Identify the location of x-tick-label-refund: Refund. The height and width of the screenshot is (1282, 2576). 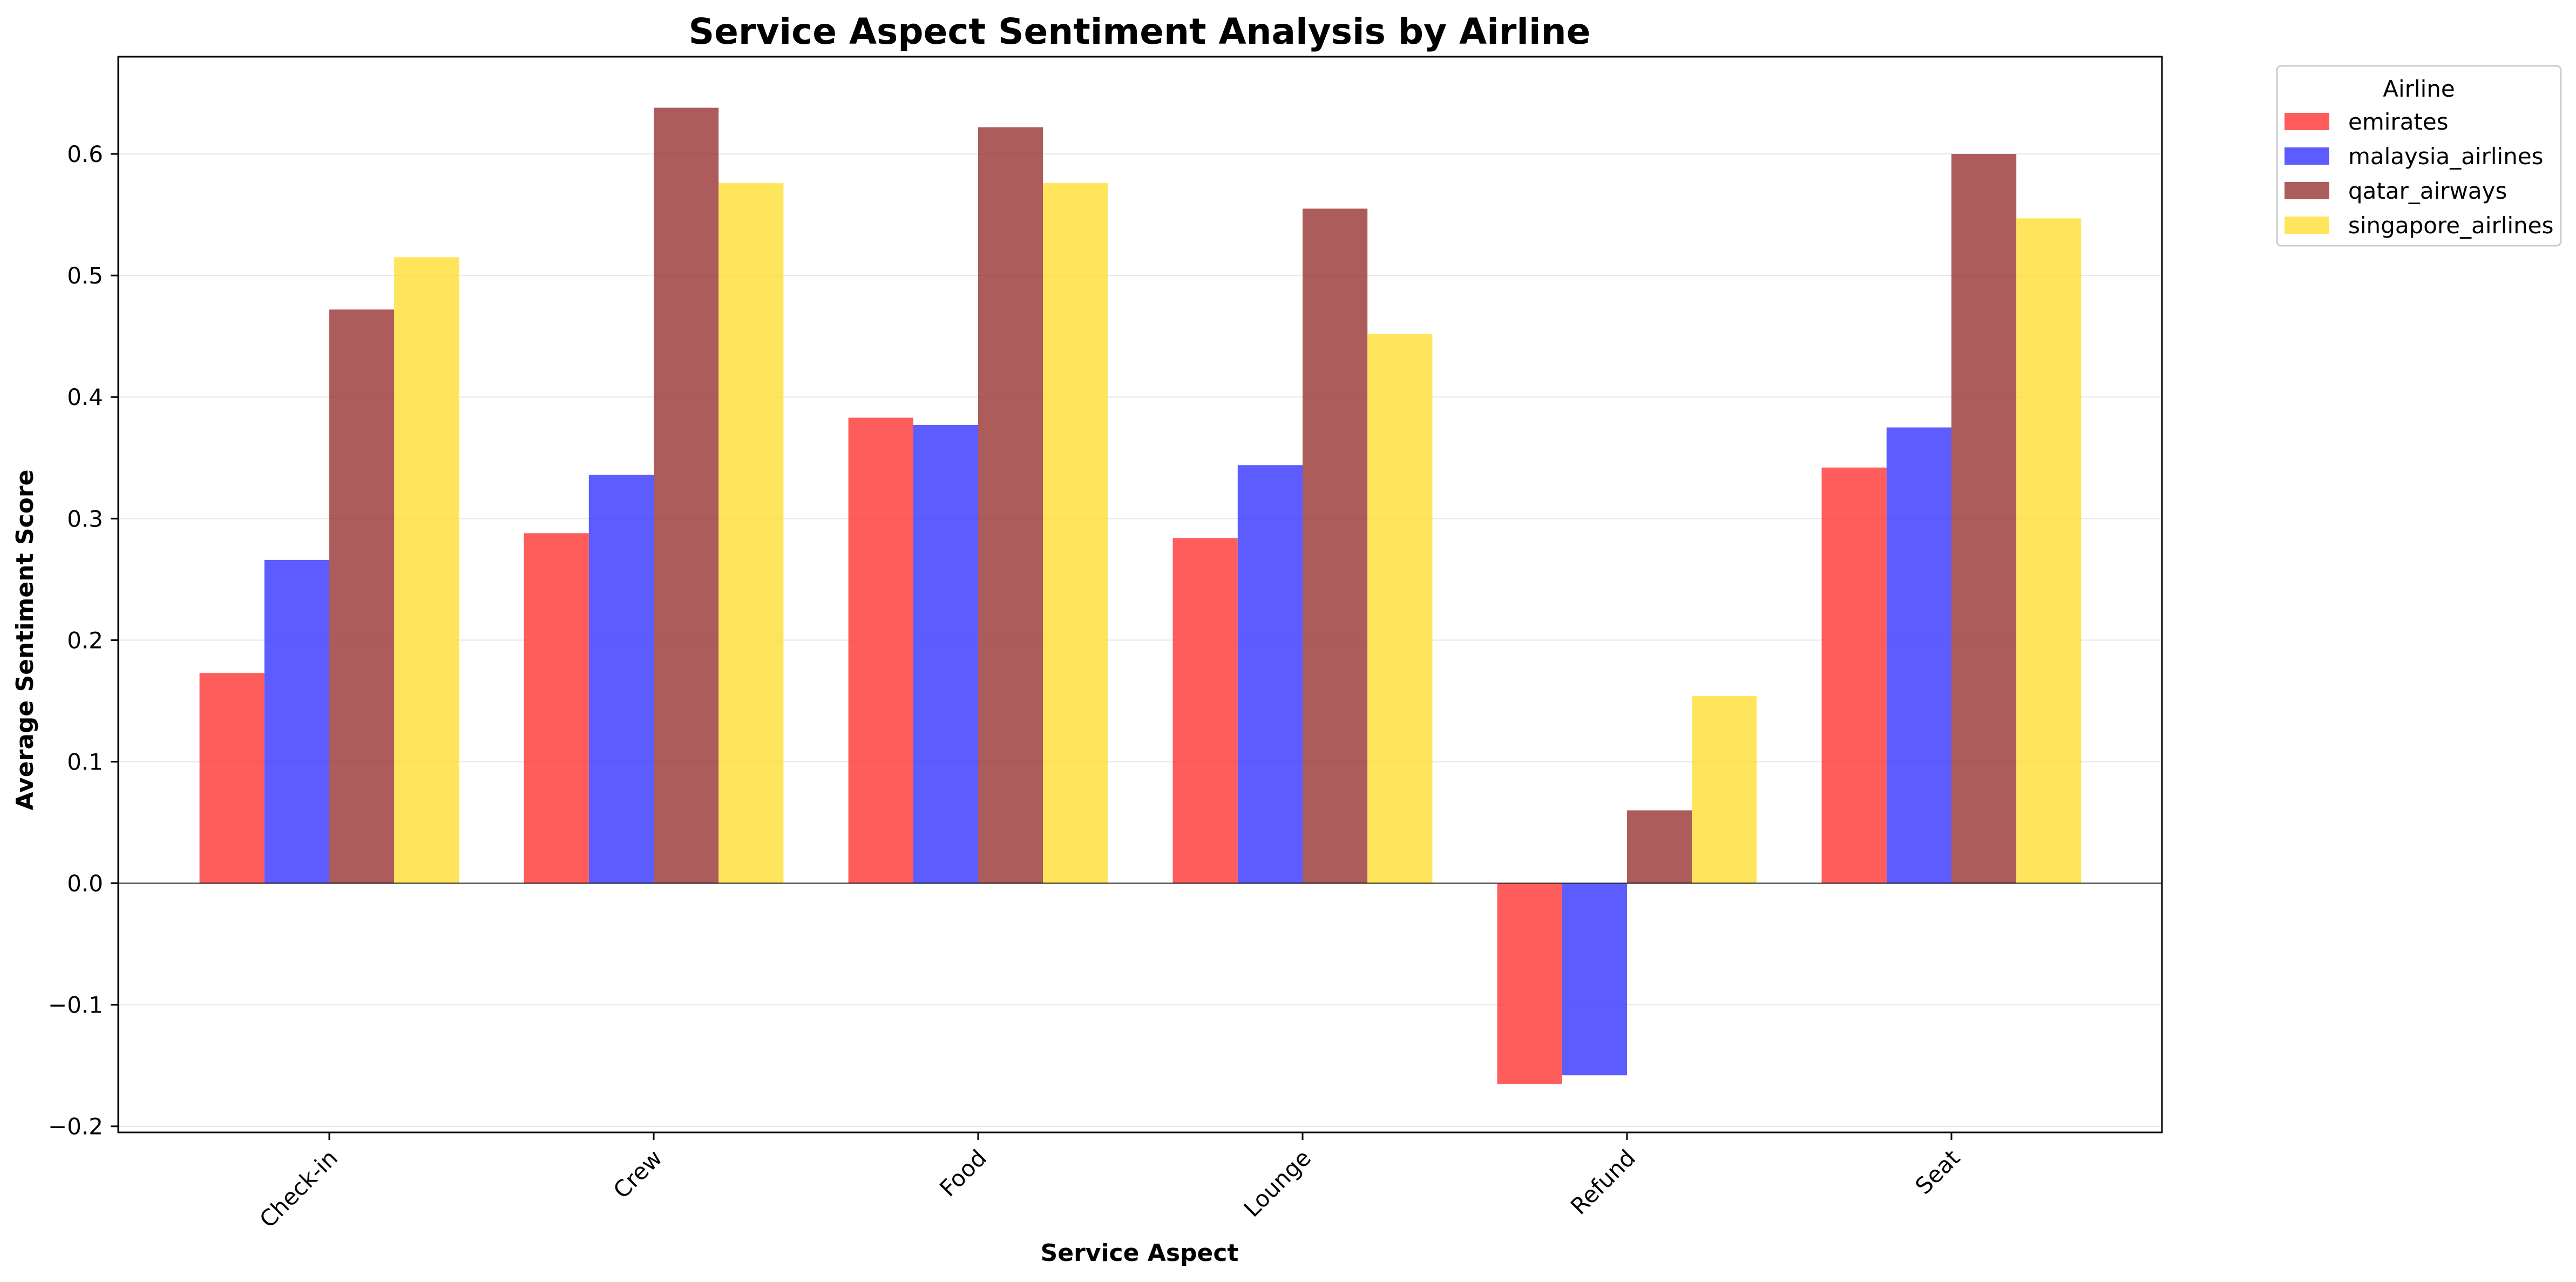
(1602, 1181).